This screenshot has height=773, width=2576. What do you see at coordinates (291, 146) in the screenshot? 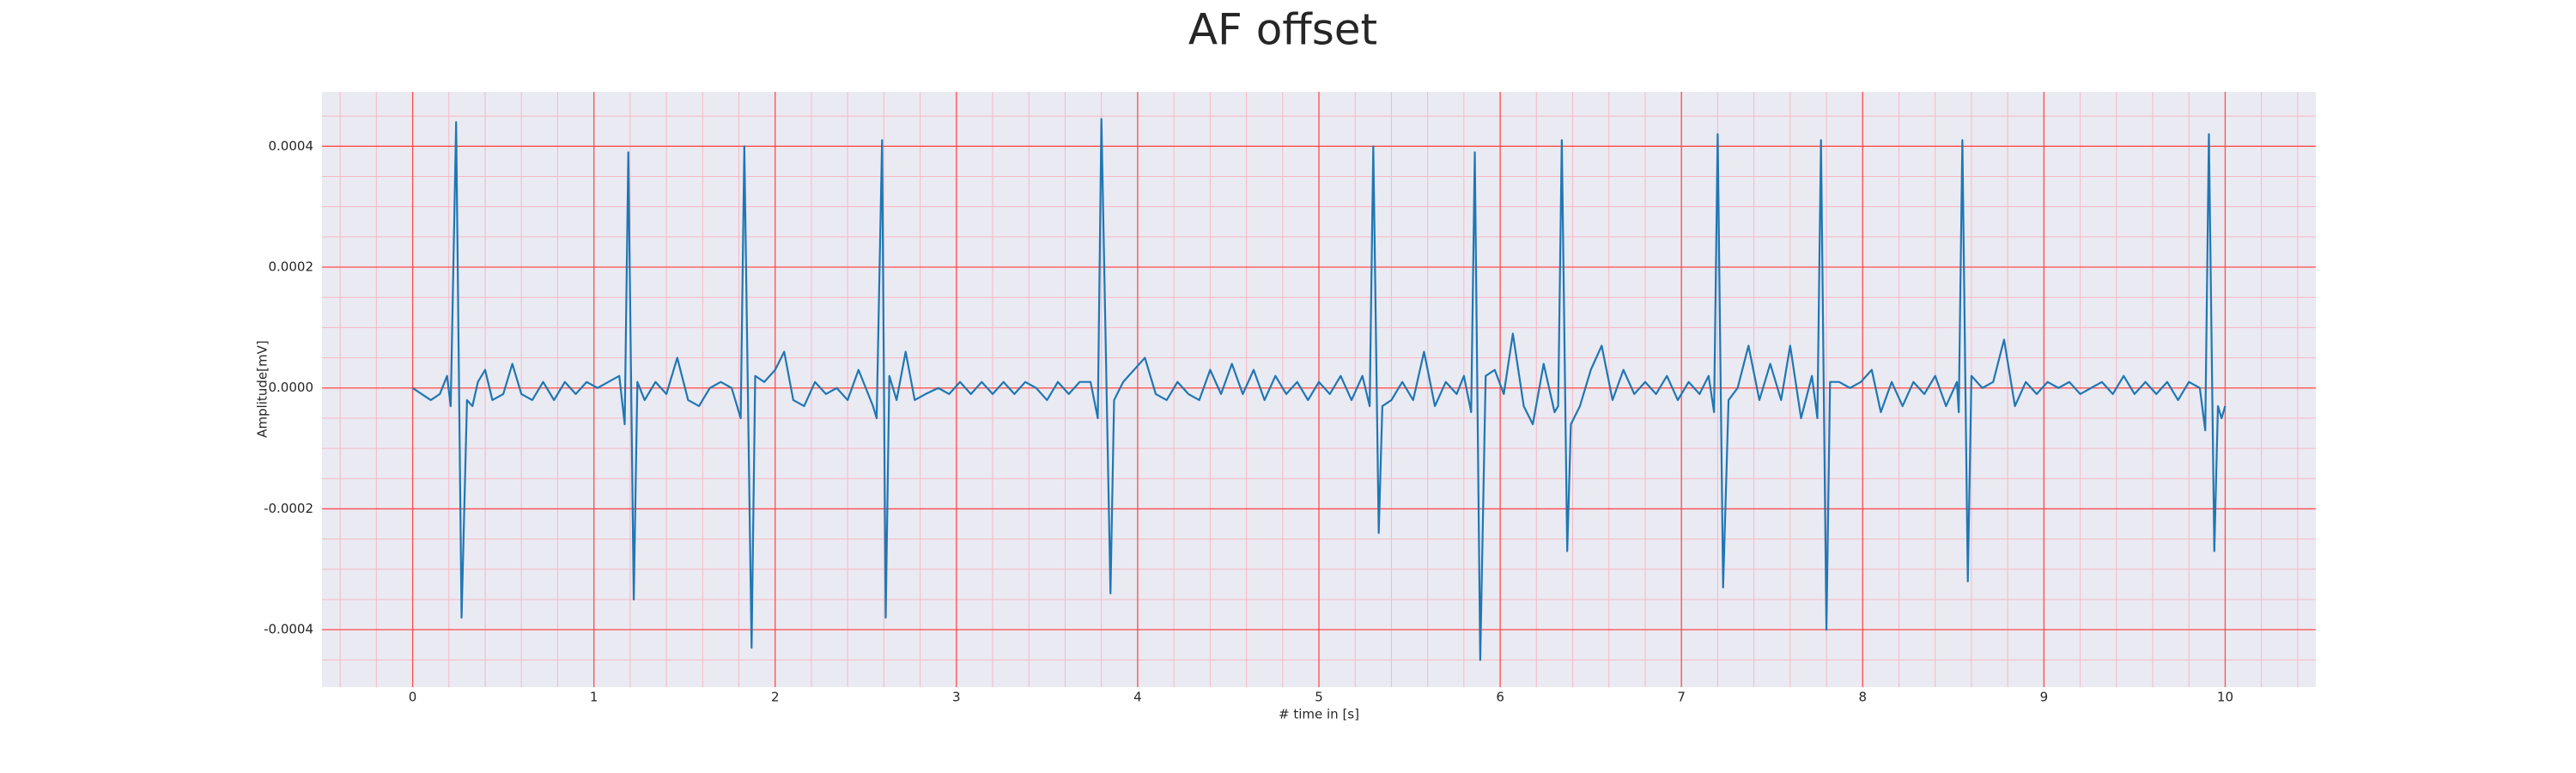
I see `y-tick-label: 0.0004` at bounding box center [291, 146].